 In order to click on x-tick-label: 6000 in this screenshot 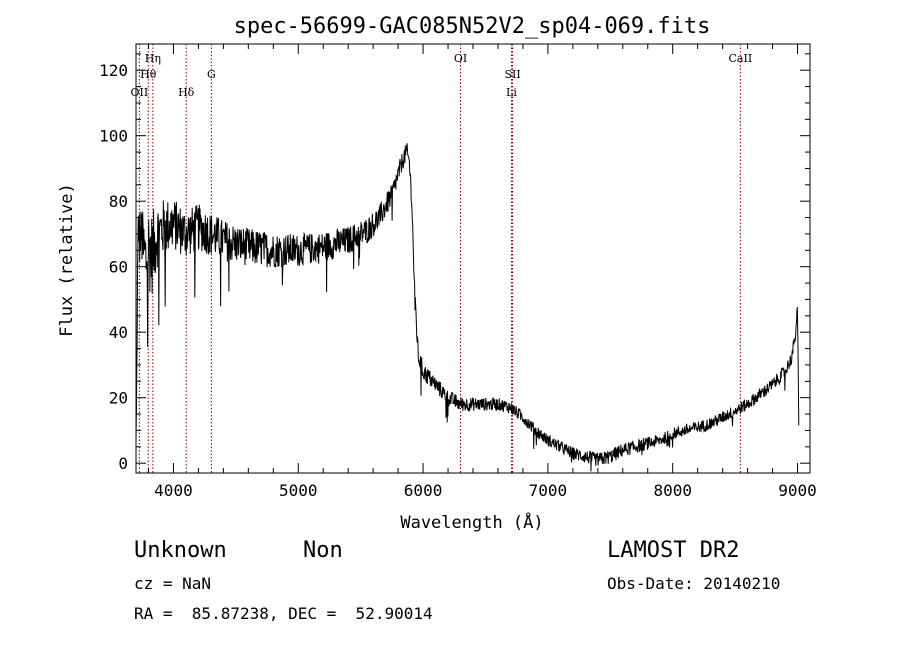, I will do `click(423, 490)`.